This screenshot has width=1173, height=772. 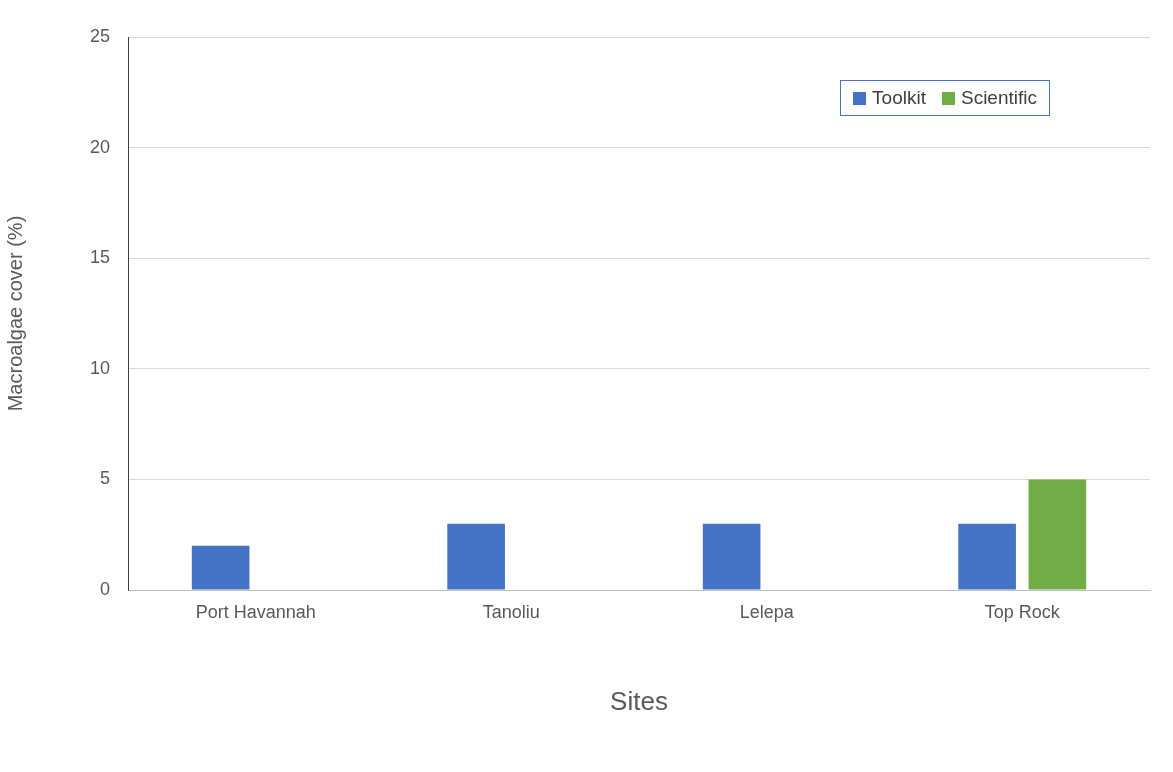 I want to click on x-tick-label: Tanoliu, so click(x=511, y=611).